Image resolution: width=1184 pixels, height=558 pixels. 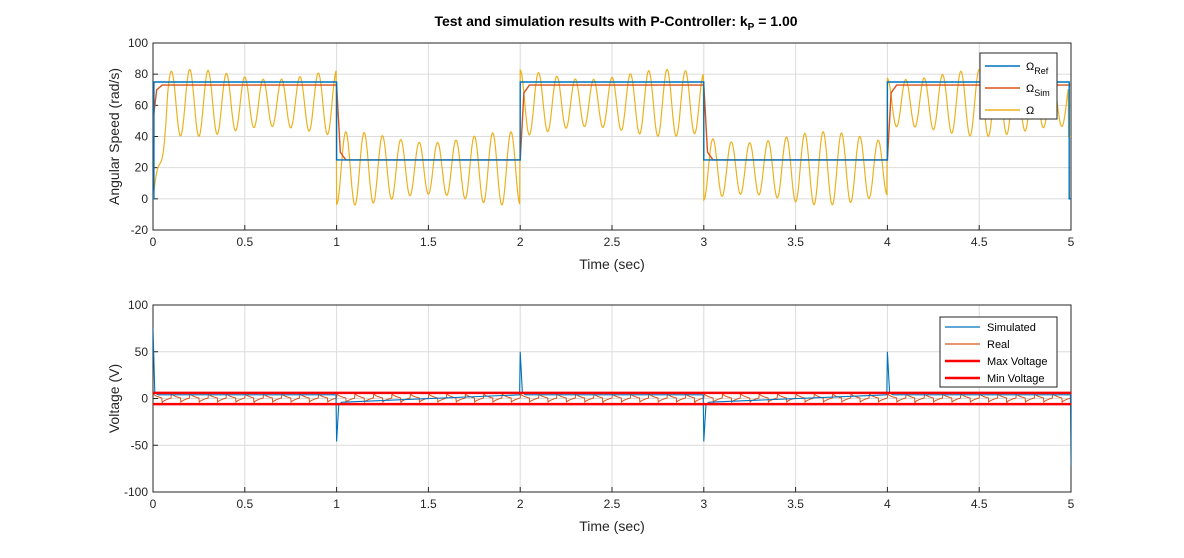 I want to click on legend-bottom: Simulated Real Max Voltage Min Voltage, so click(x=998, y=352).